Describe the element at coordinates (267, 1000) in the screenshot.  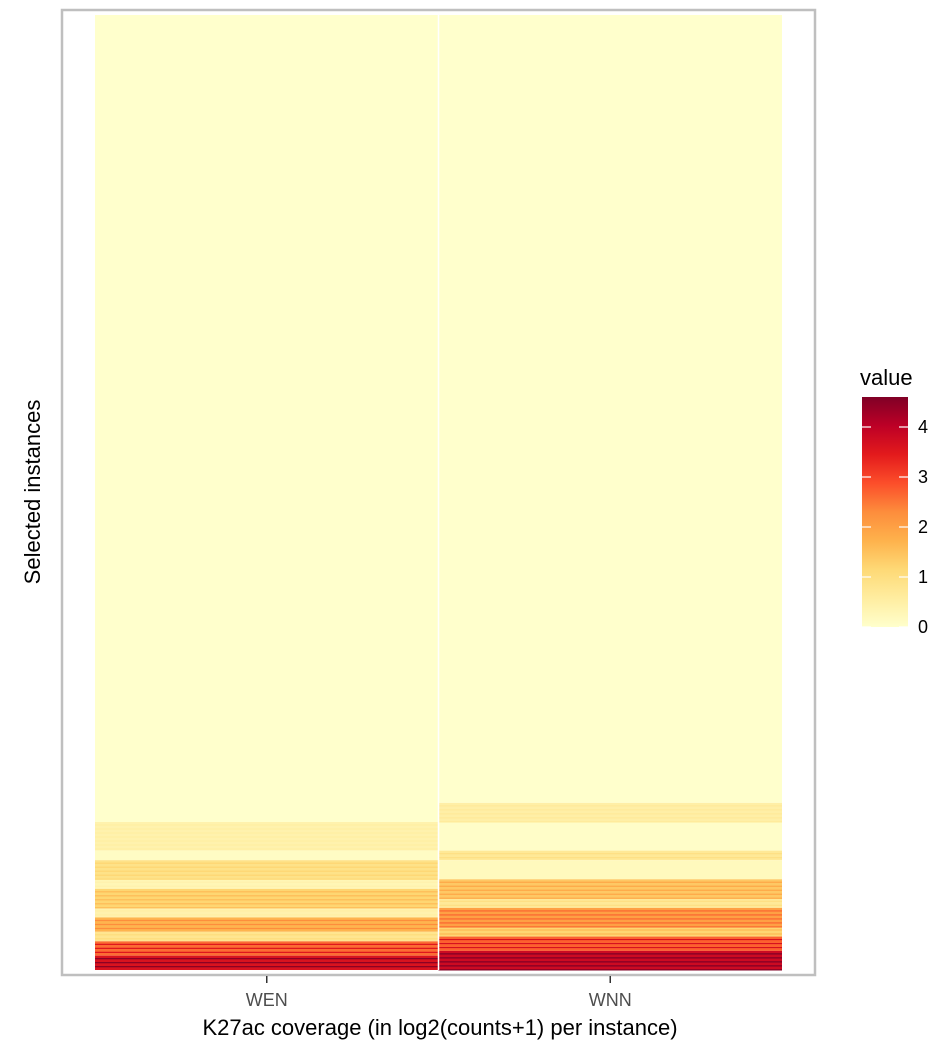
I see `x-tick-label-wen: WEN` at that location.